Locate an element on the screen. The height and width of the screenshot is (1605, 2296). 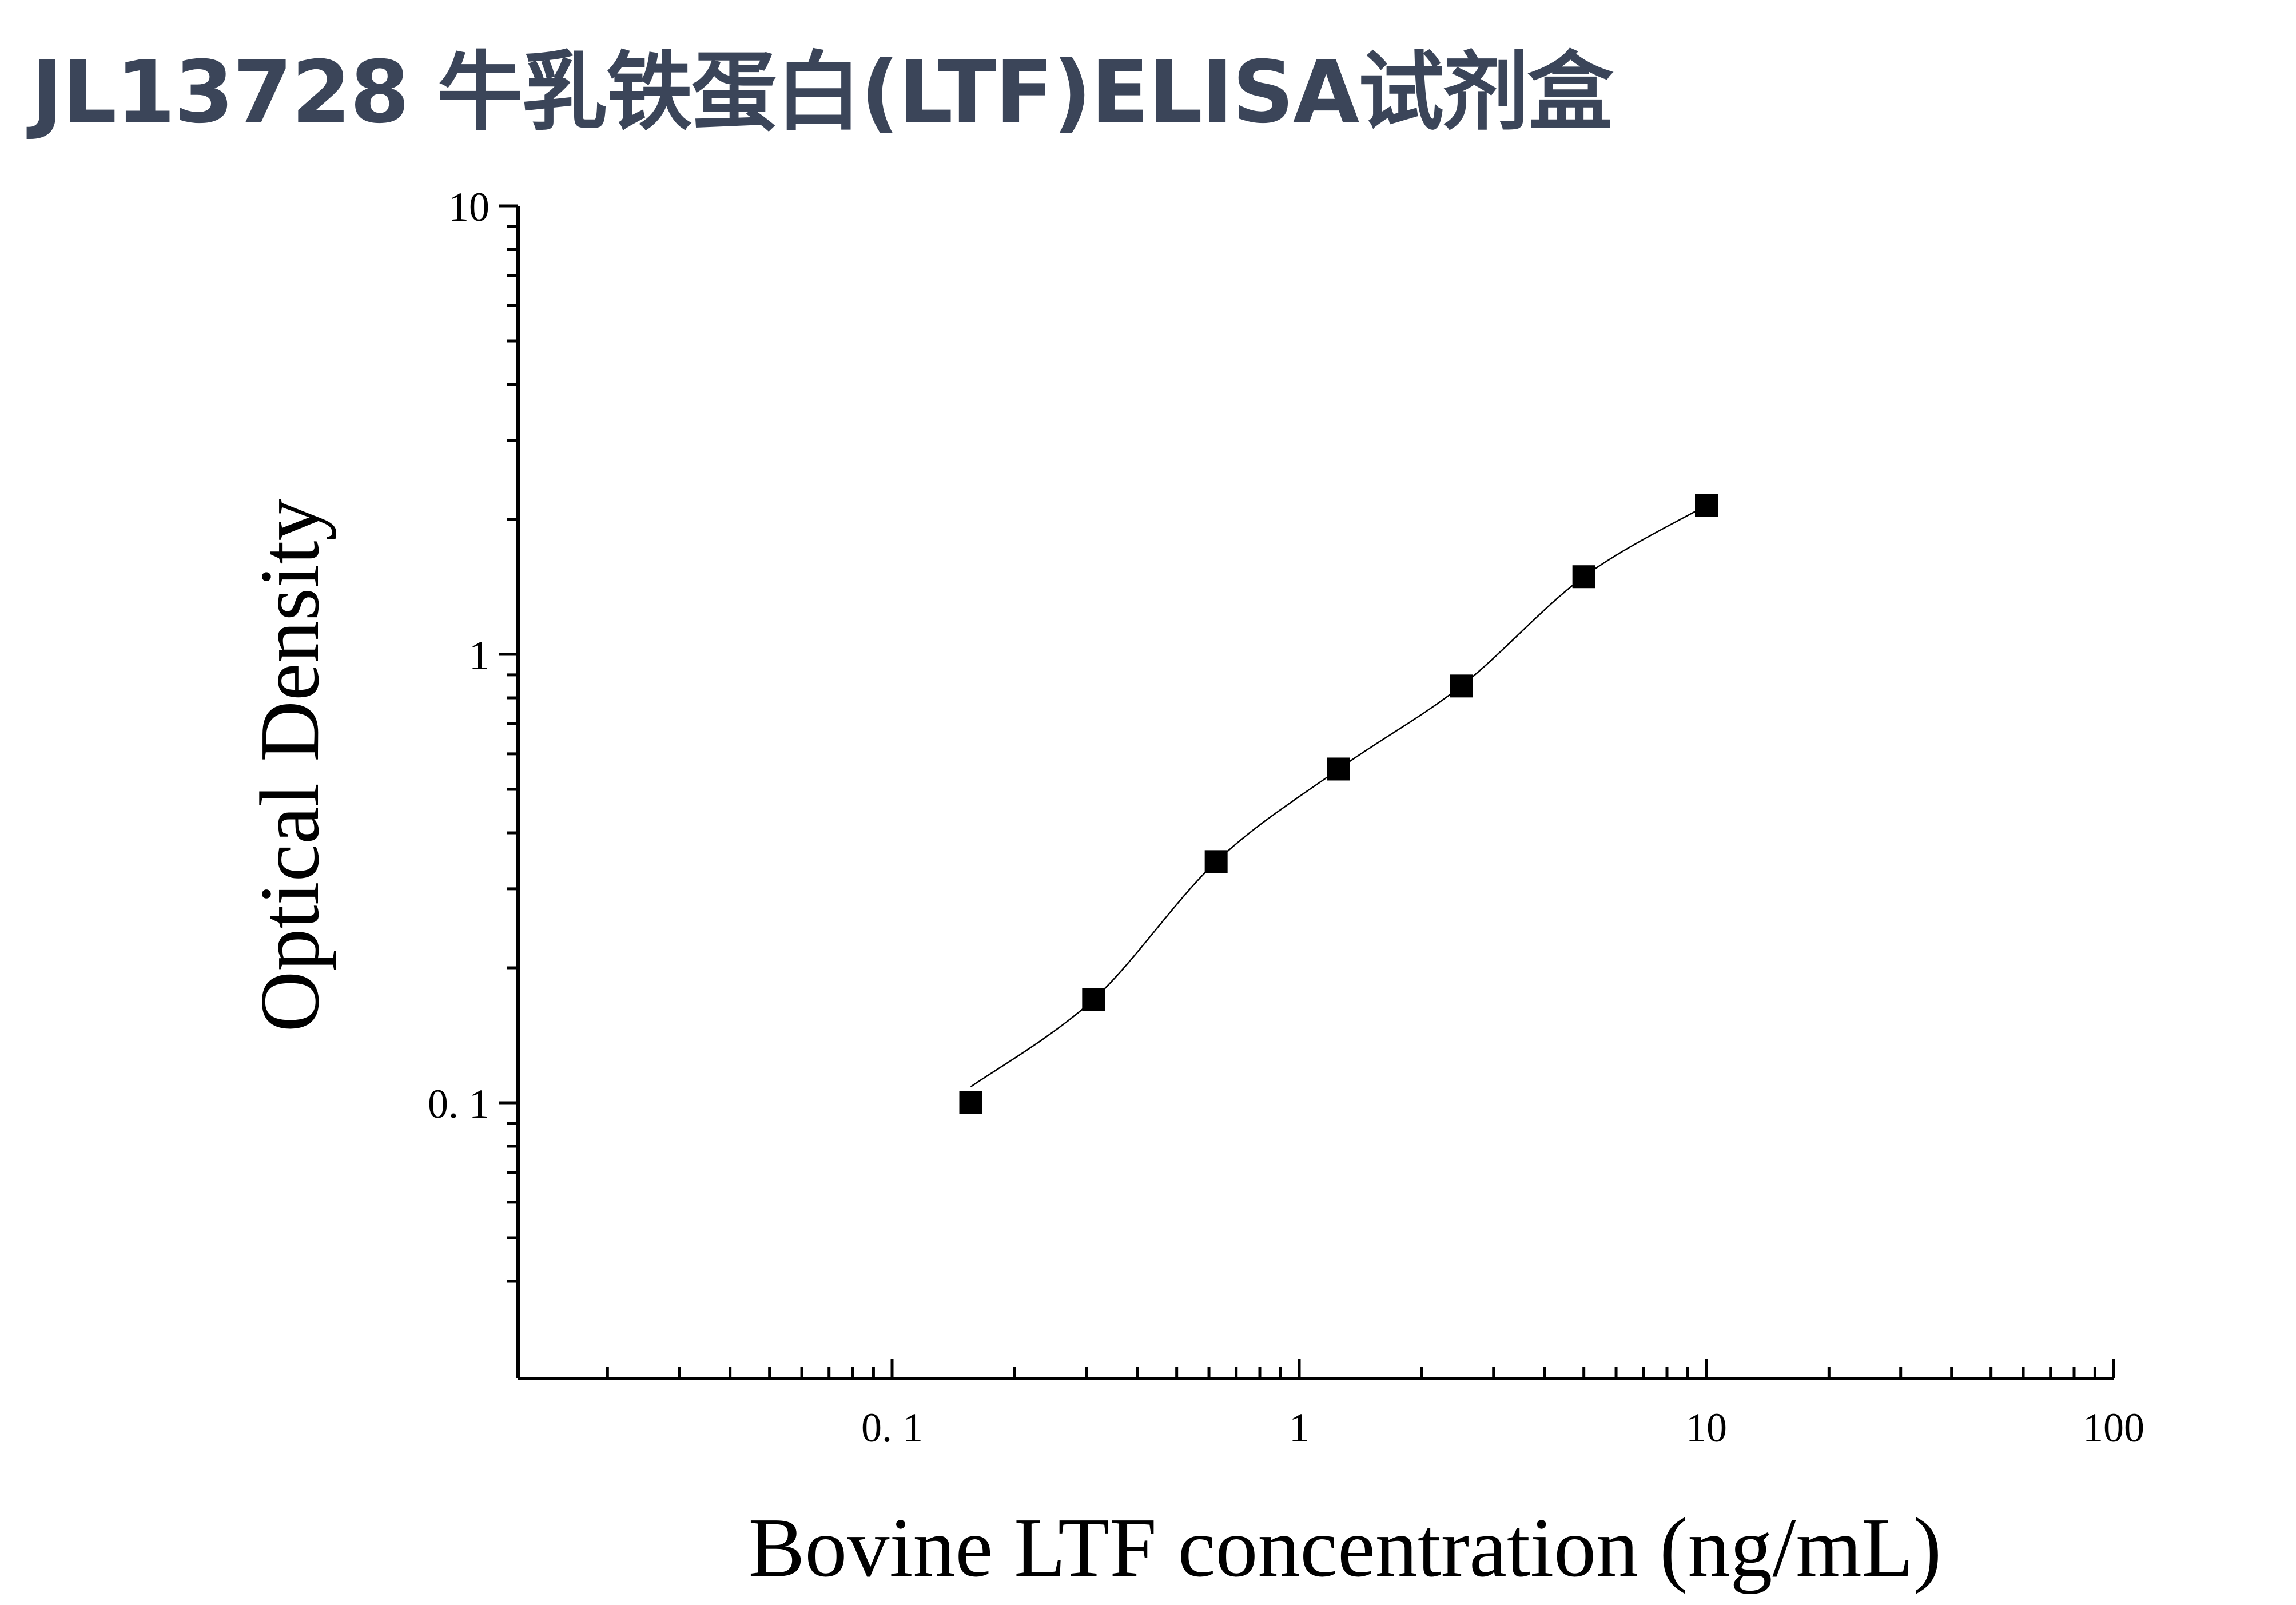
x-tick-label: 10 is located at coordinates (1706, 1428).